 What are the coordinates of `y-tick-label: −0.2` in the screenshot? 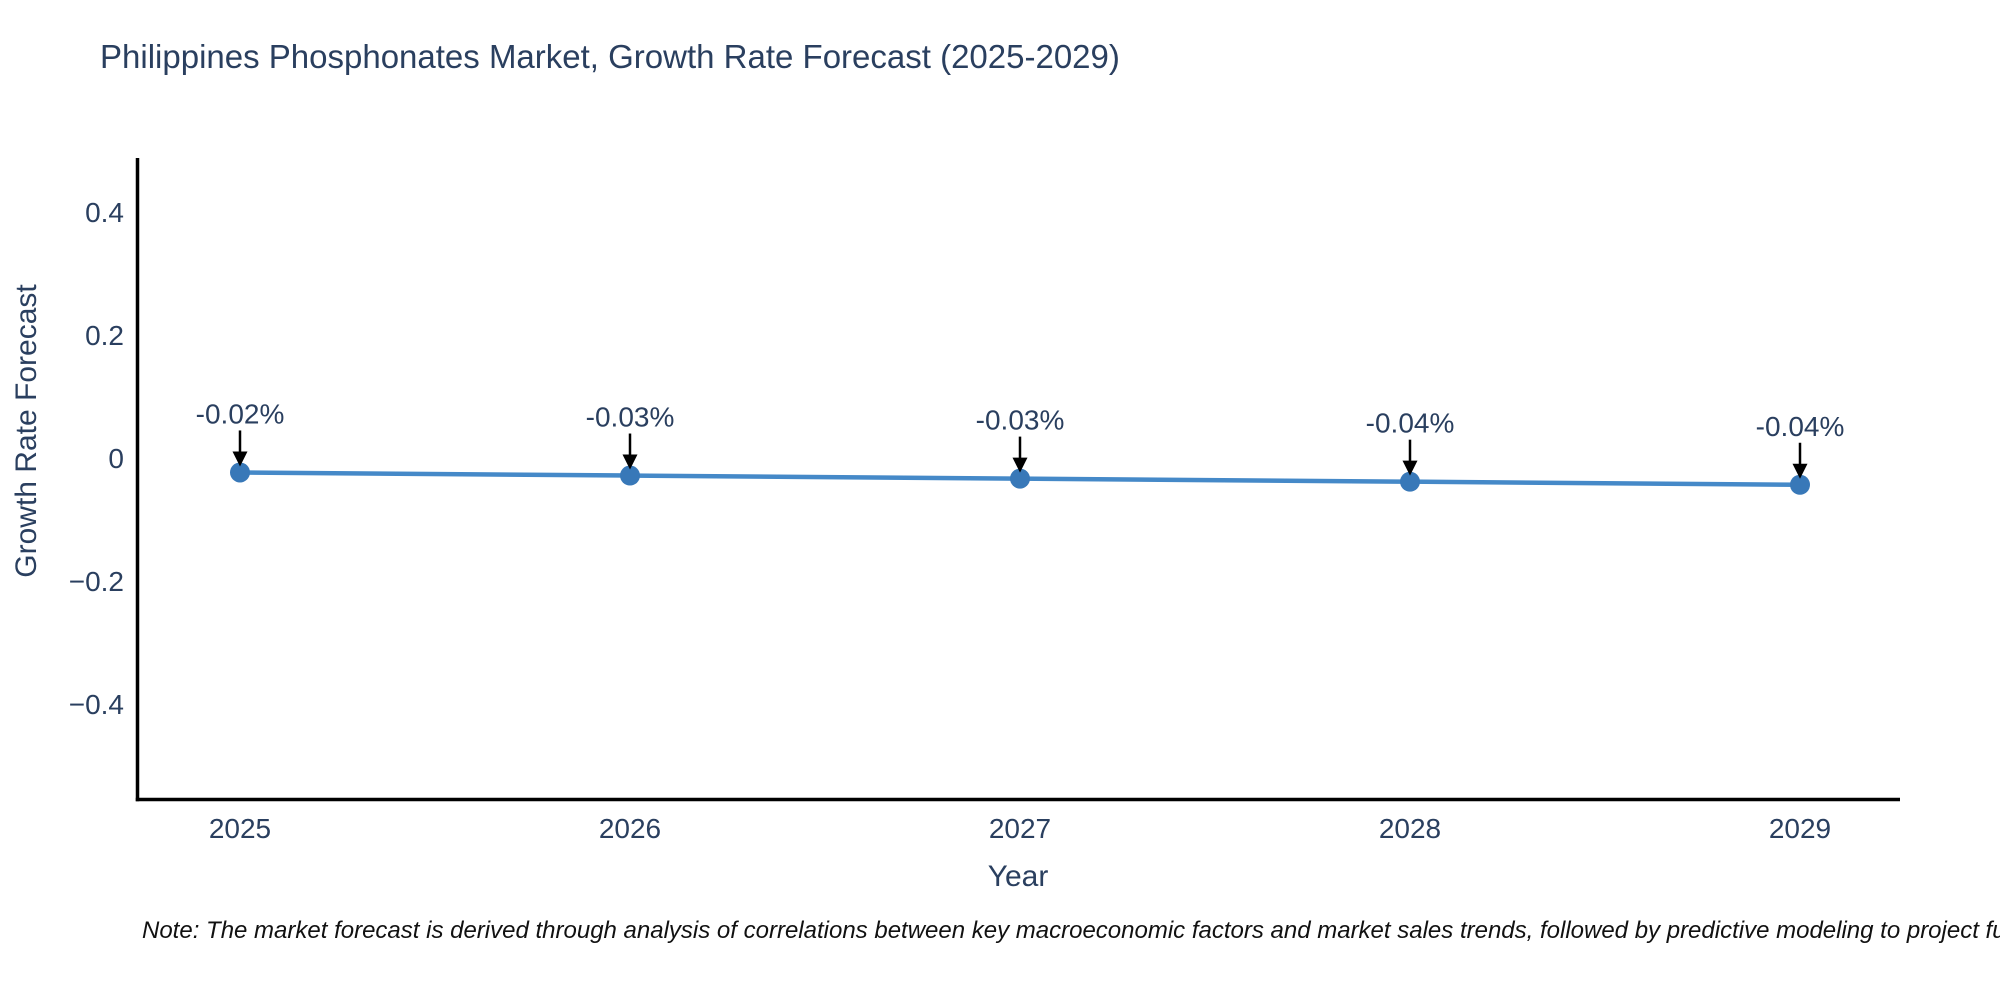 It's located at (96, 581).